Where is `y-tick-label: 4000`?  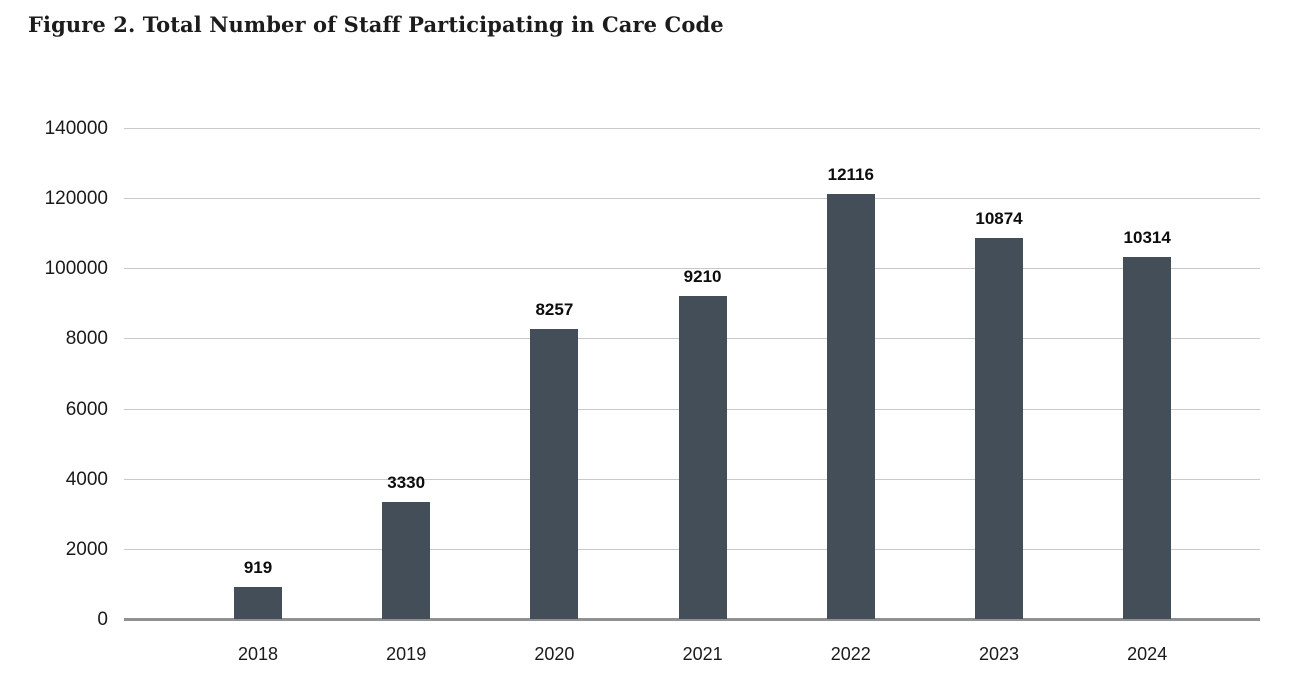
y-tick-label: 4000 is located at coordinates (86, 479).